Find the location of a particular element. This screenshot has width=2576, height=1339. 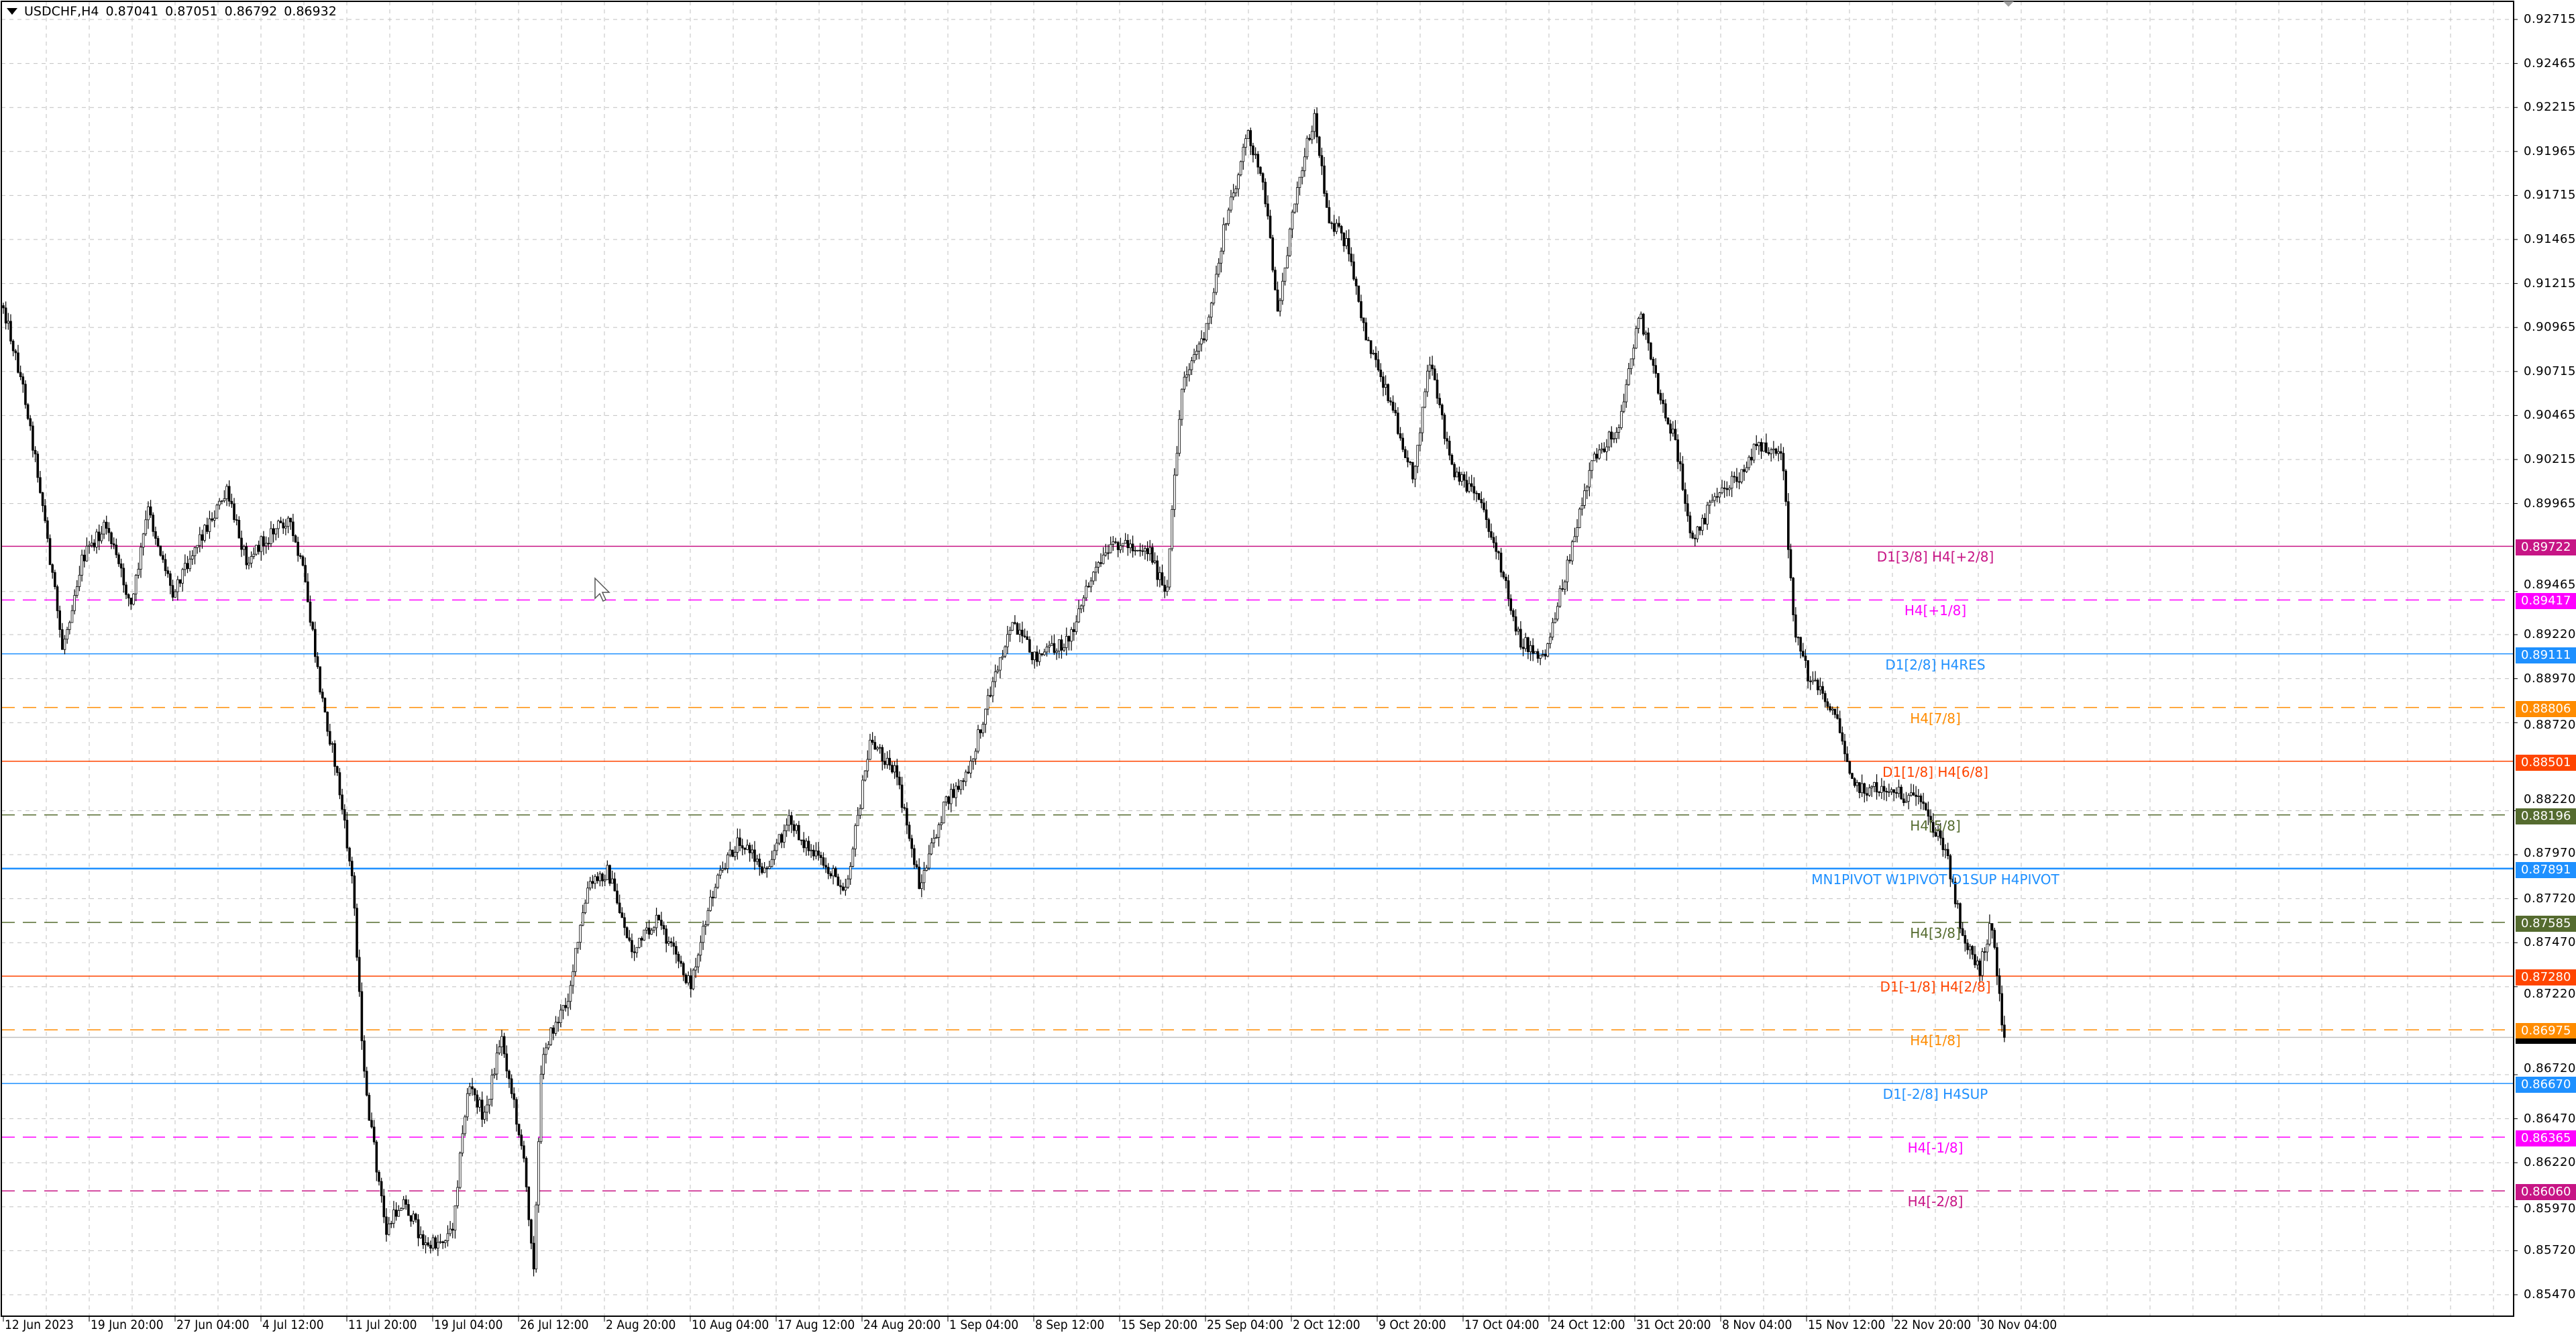

time-axis-label: 1 Sep 04:00 is located at coordinates (984, 1325).